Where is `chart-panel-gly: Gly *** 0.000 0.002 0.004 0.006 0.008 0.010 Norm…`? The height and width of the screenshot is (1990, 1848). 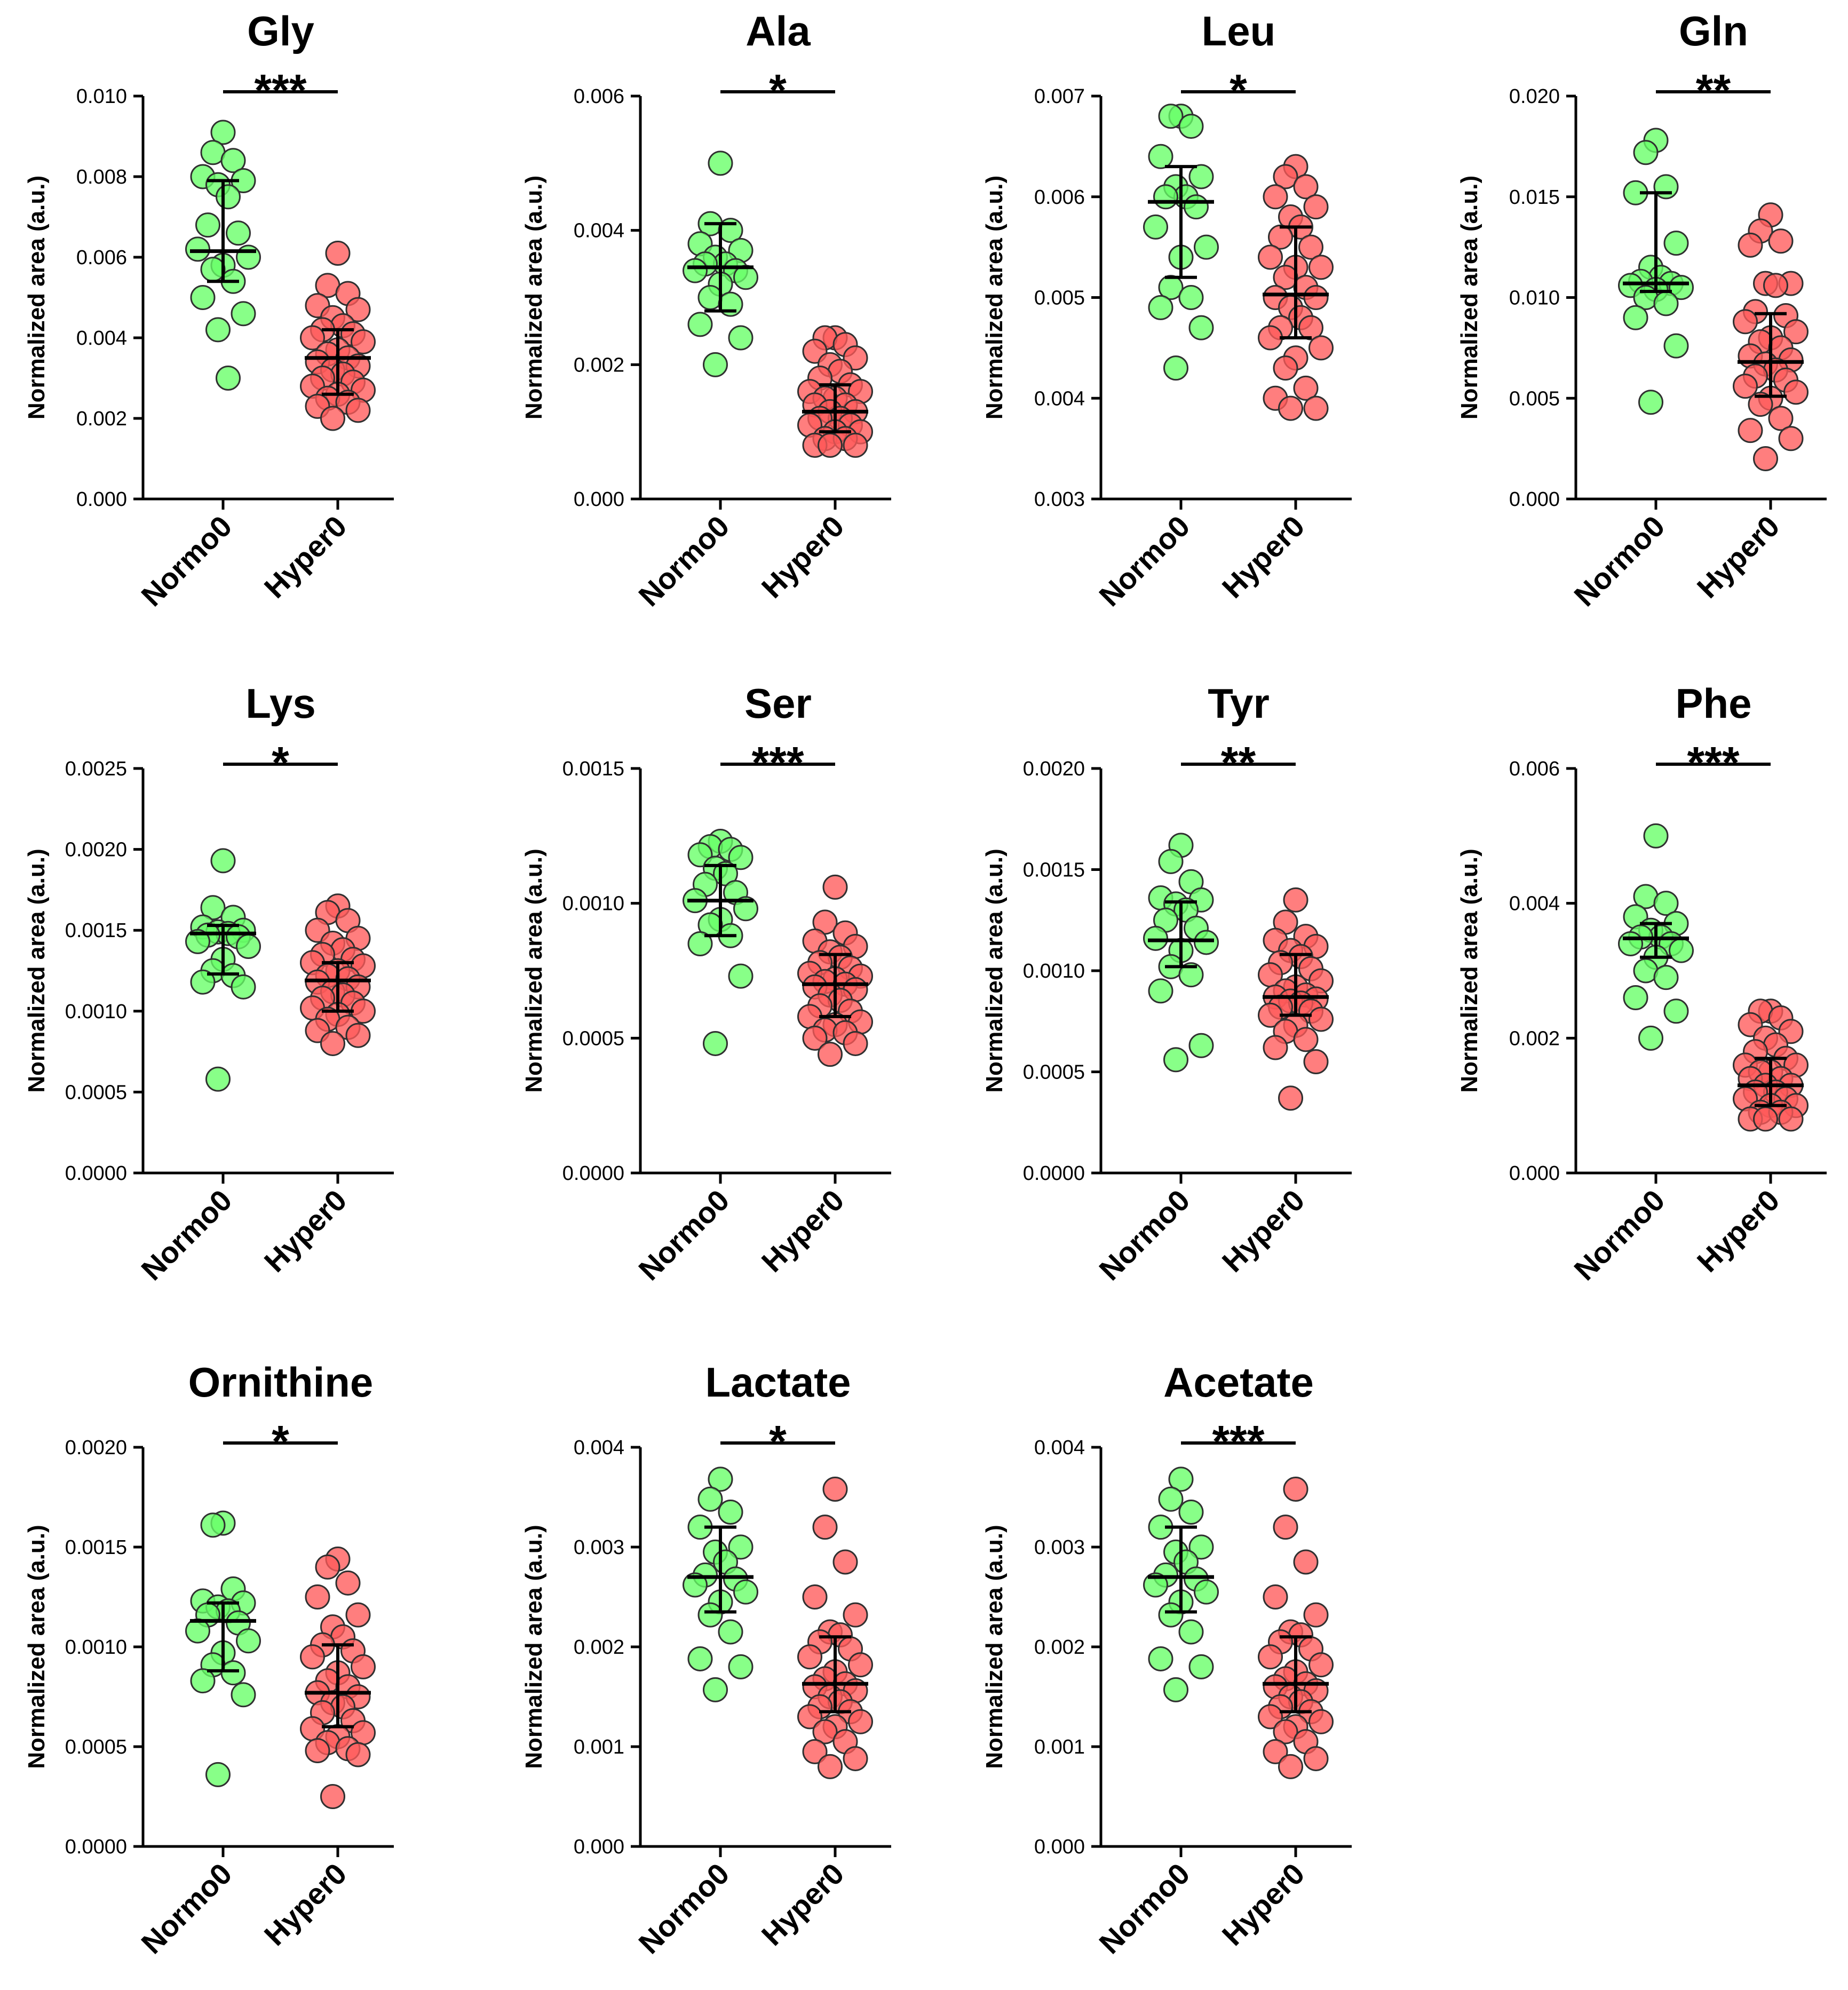 chart-panel-gly: Gly *** 0.000 0.002 0.004 0.006 0.008 0.010 Norm… is located at coordinates (208, 310).